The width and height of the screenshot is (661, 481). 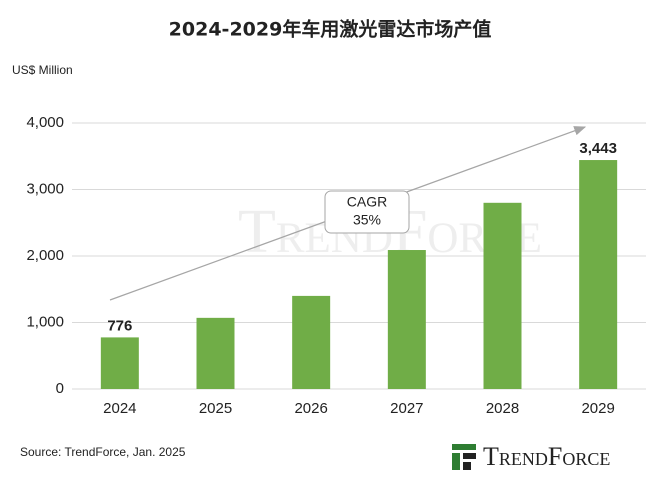 I want to click on logo-text: TrendForce, so click(x=546, y=456).